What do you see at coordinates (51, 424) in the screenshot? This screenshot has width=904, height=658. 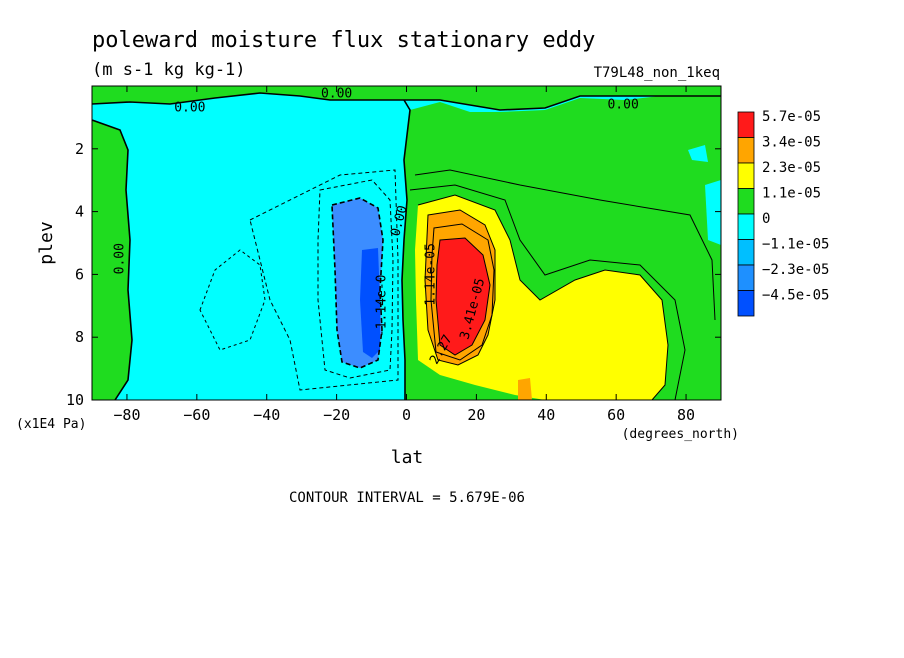 I see `y-axis-units: (x1E4 Pa)` at bounding box center [51, 424].